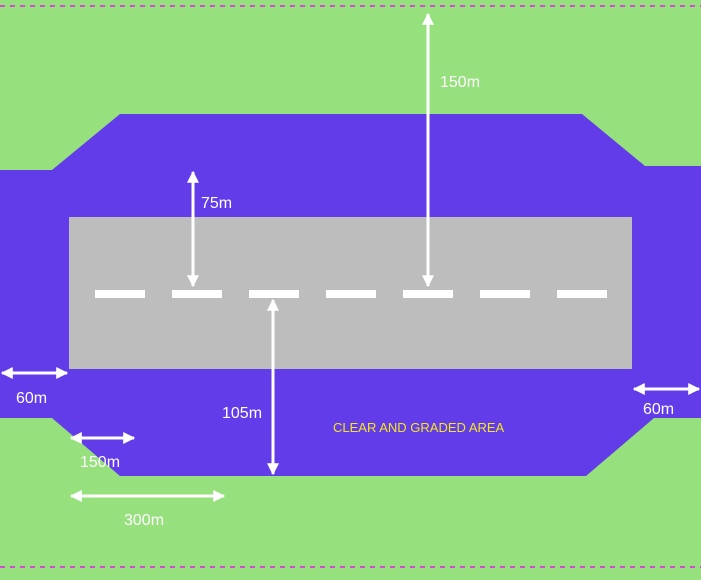 Image resolution: width=701 pixels, height=580 pixels. What do you see at coordinates (216, 203) in the screenshot?
I see `runway-offset-label: 75m` at bounding box center [216, 203].